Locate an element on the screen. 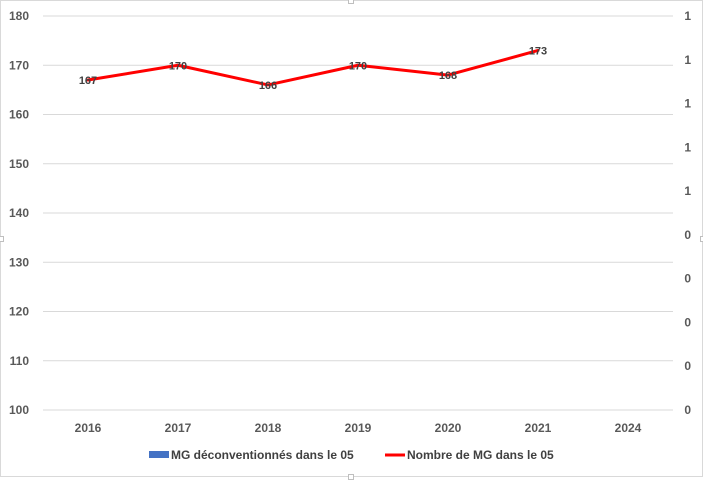  y-axis-tick-labels: 100 110 120 130 140 150 160 170 180 is located at coordinates (19, 213).